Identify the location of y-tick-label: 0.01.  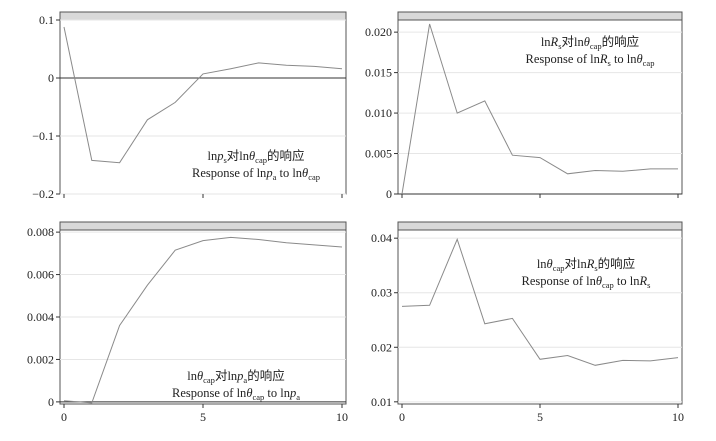
(381, 402).